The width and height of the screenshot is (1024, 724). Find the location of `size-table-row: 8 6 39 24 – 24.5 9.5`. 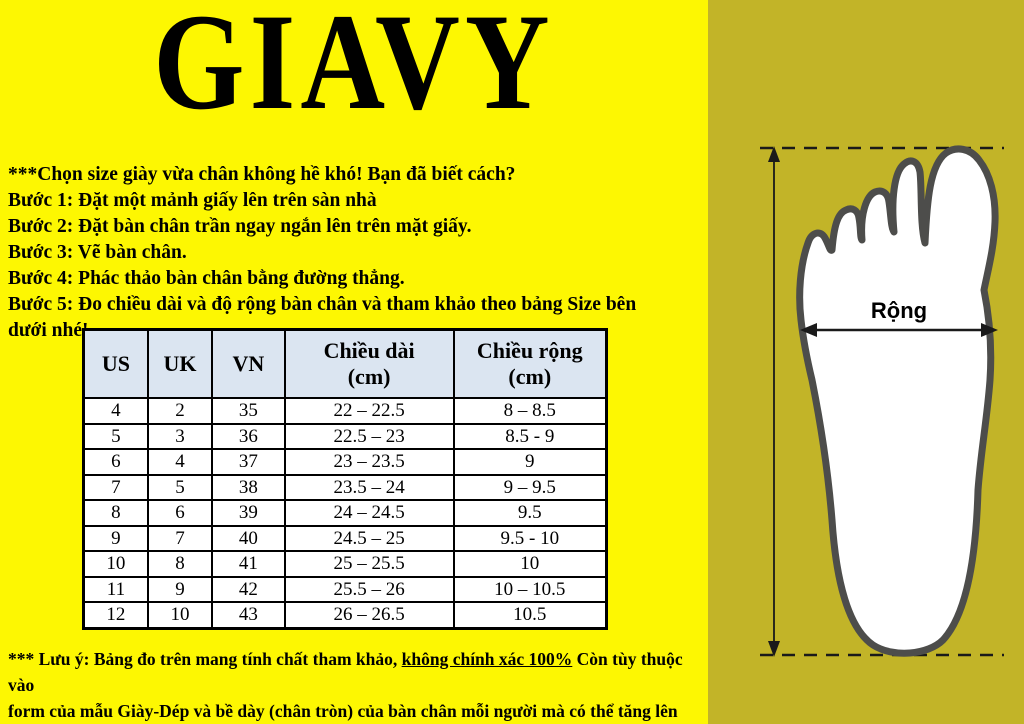

size-table-row: 8 6 39 24 – 24.5 9.5 is located at coordinates (345, 513).